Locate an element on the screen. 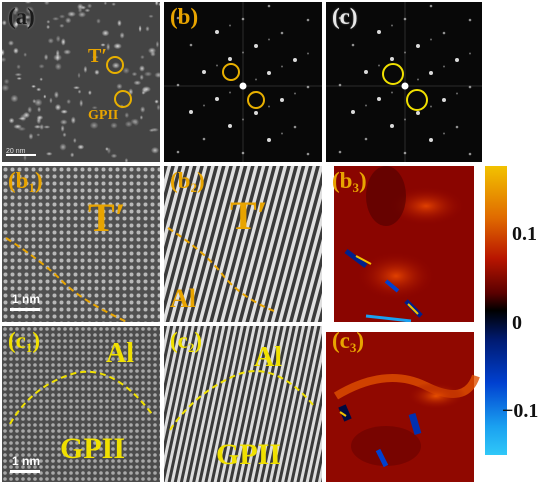 Image resolution: width=550 pixels, height=490 pixels. scalebar-label-b1: 1 nm is located at coordinates (26, 299).